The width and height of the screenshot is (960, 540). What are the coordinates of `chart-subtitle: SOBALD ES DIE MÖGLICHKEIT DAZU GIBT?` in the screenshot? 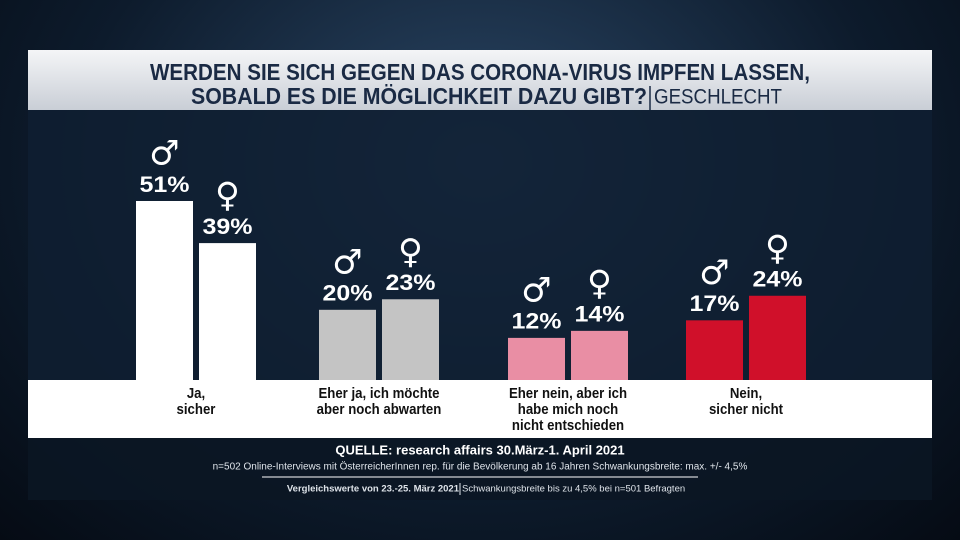 It's located at (419, 96).